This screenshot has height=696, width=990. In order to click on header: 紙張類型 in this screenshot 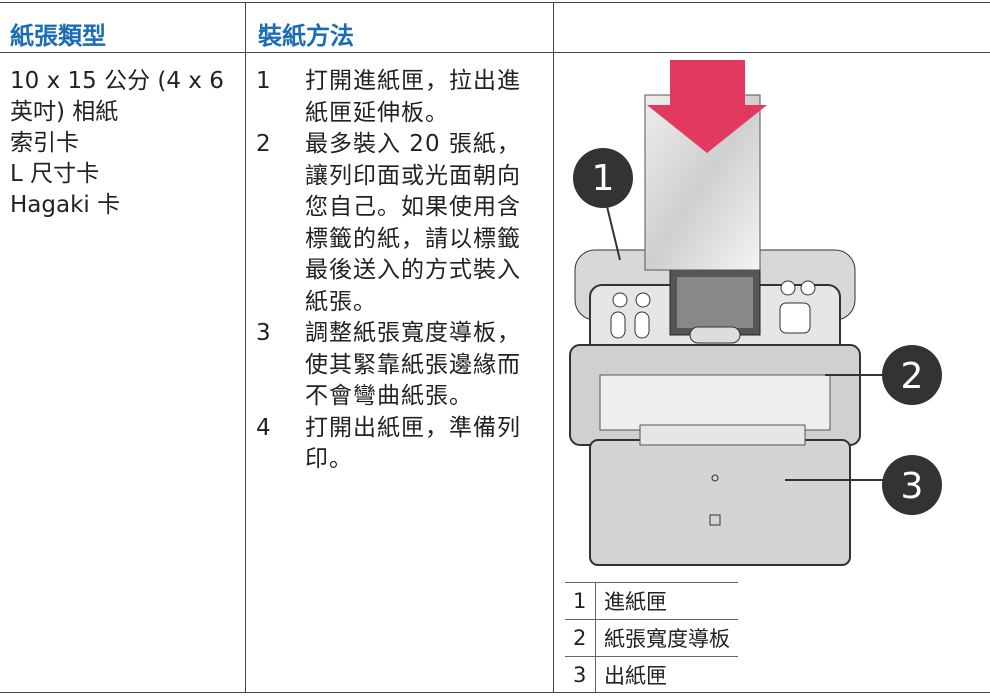, I will do `click(58, 36)`.